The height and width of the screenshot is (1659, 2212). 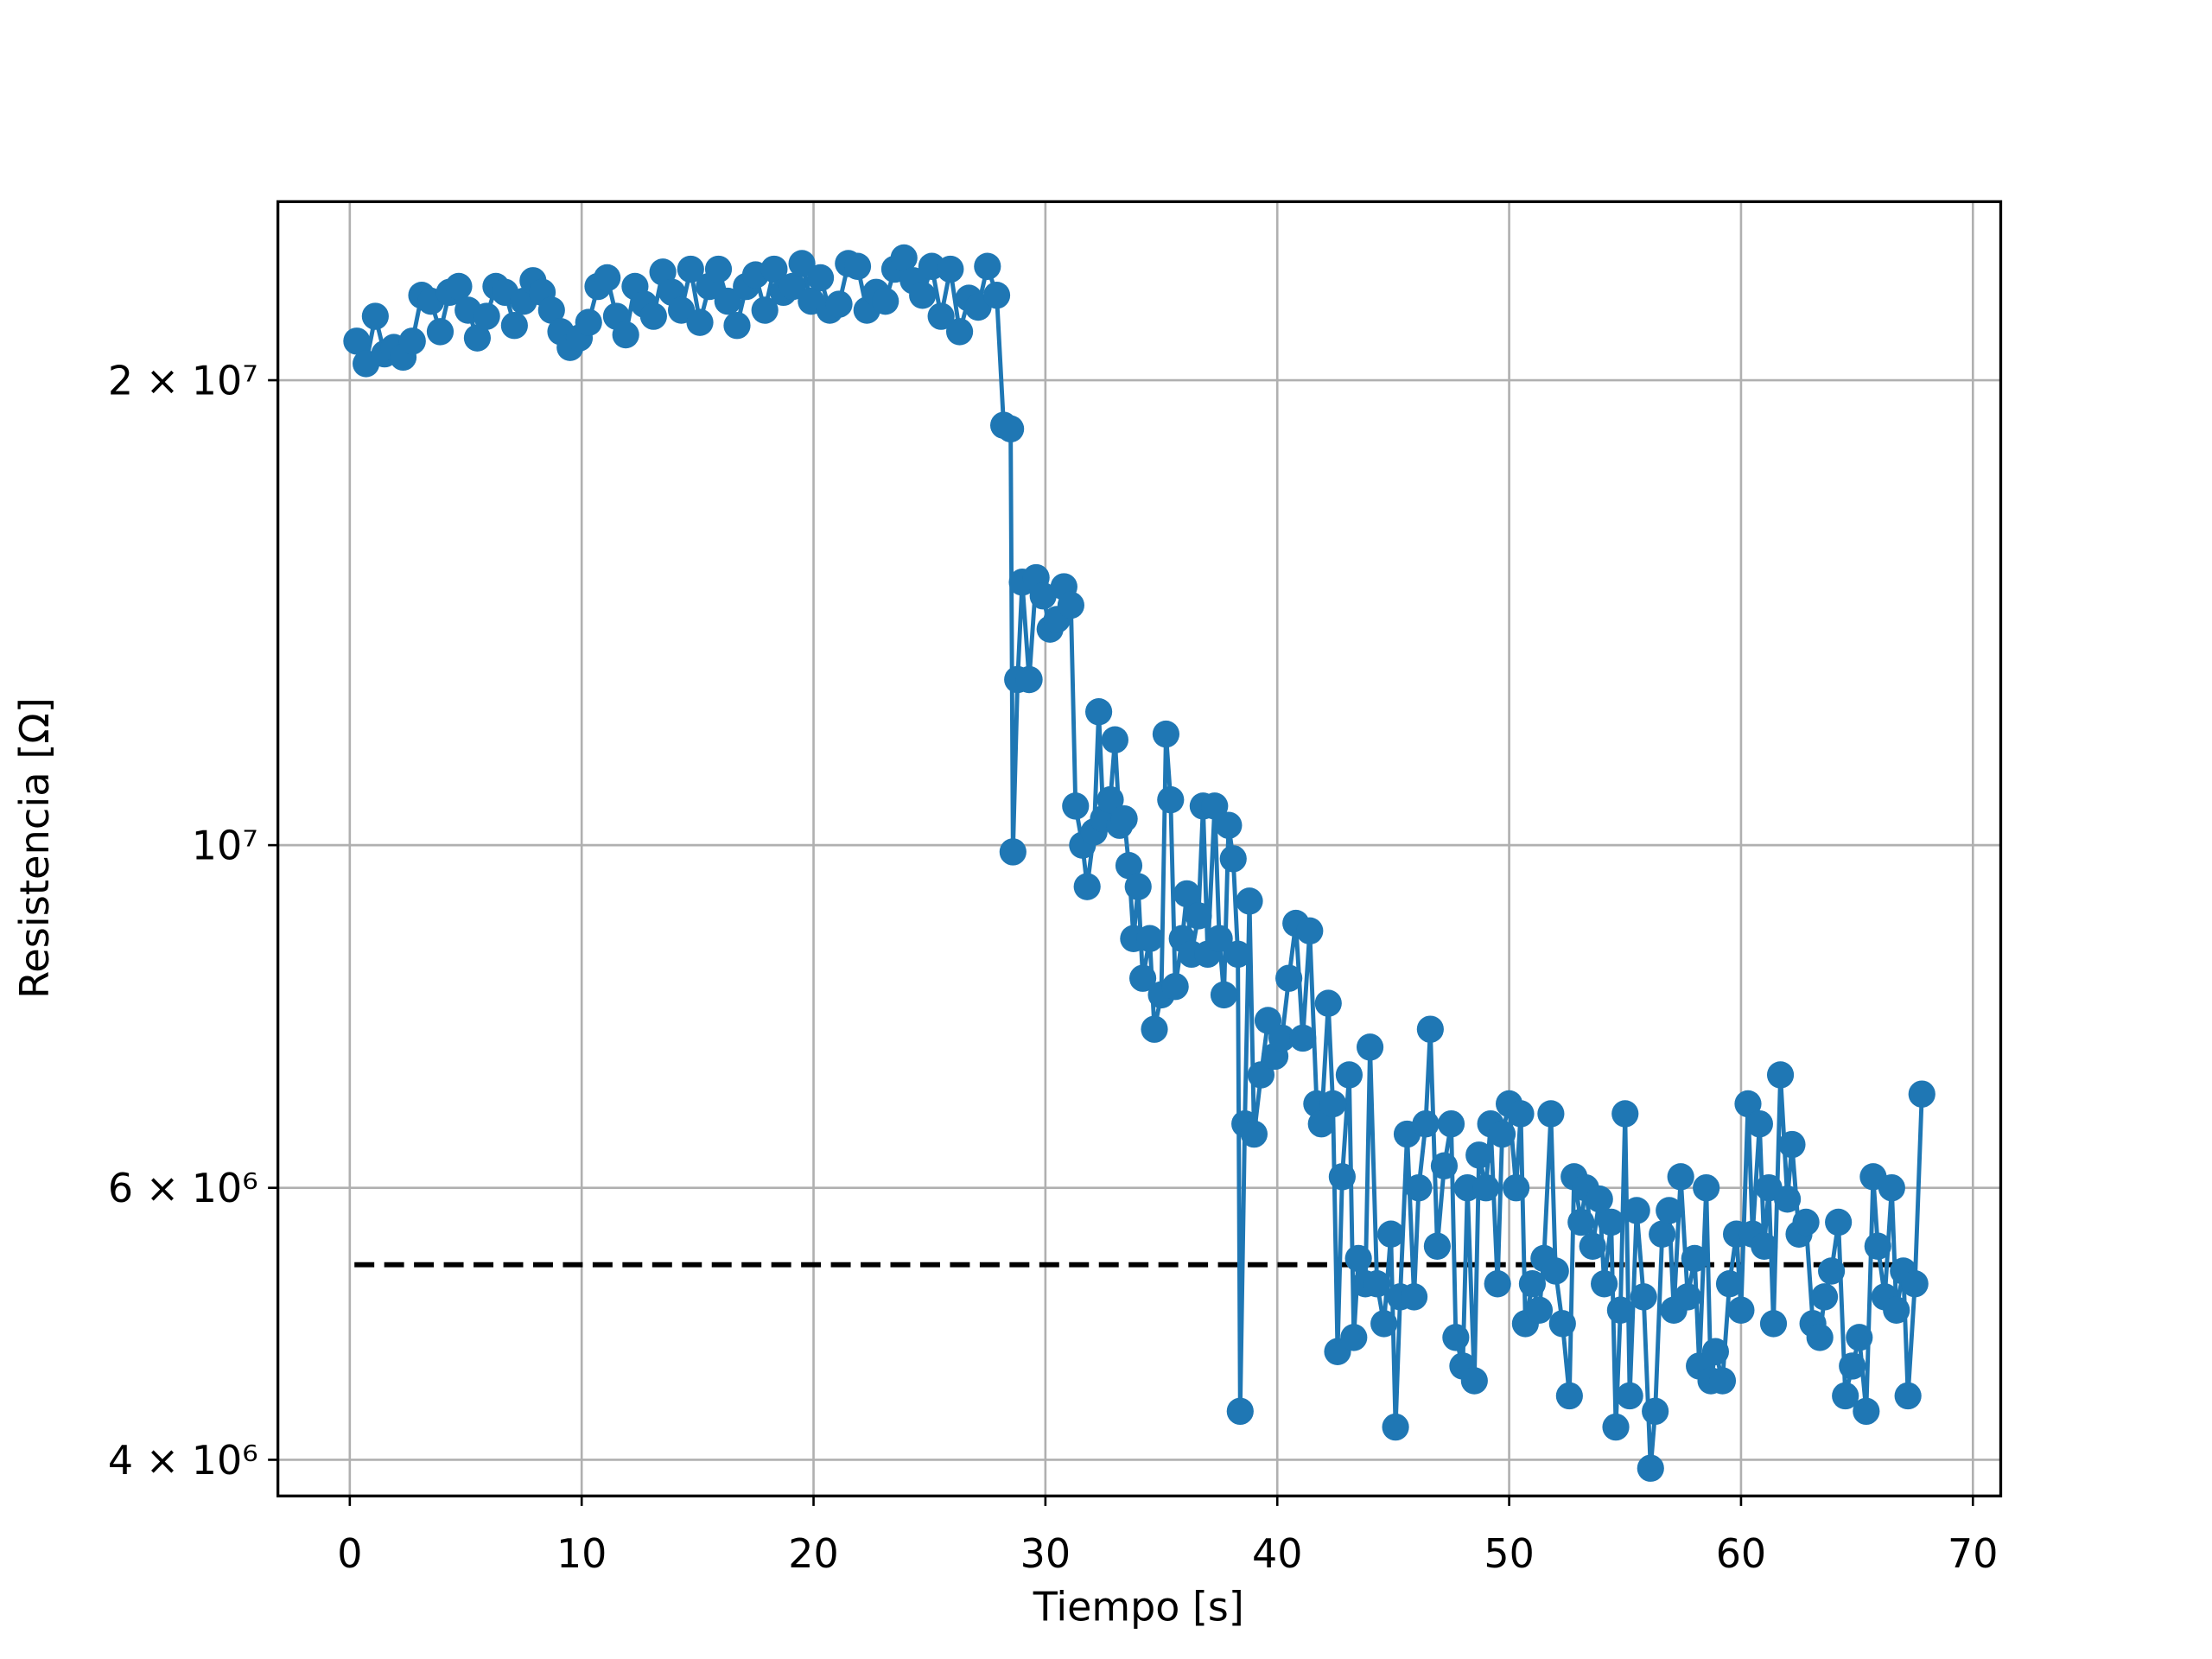 What do you see at coordinates (813, 1553) in the screenshot?
I see `x-tick-label: 20` at bounding box center [813, 1553].